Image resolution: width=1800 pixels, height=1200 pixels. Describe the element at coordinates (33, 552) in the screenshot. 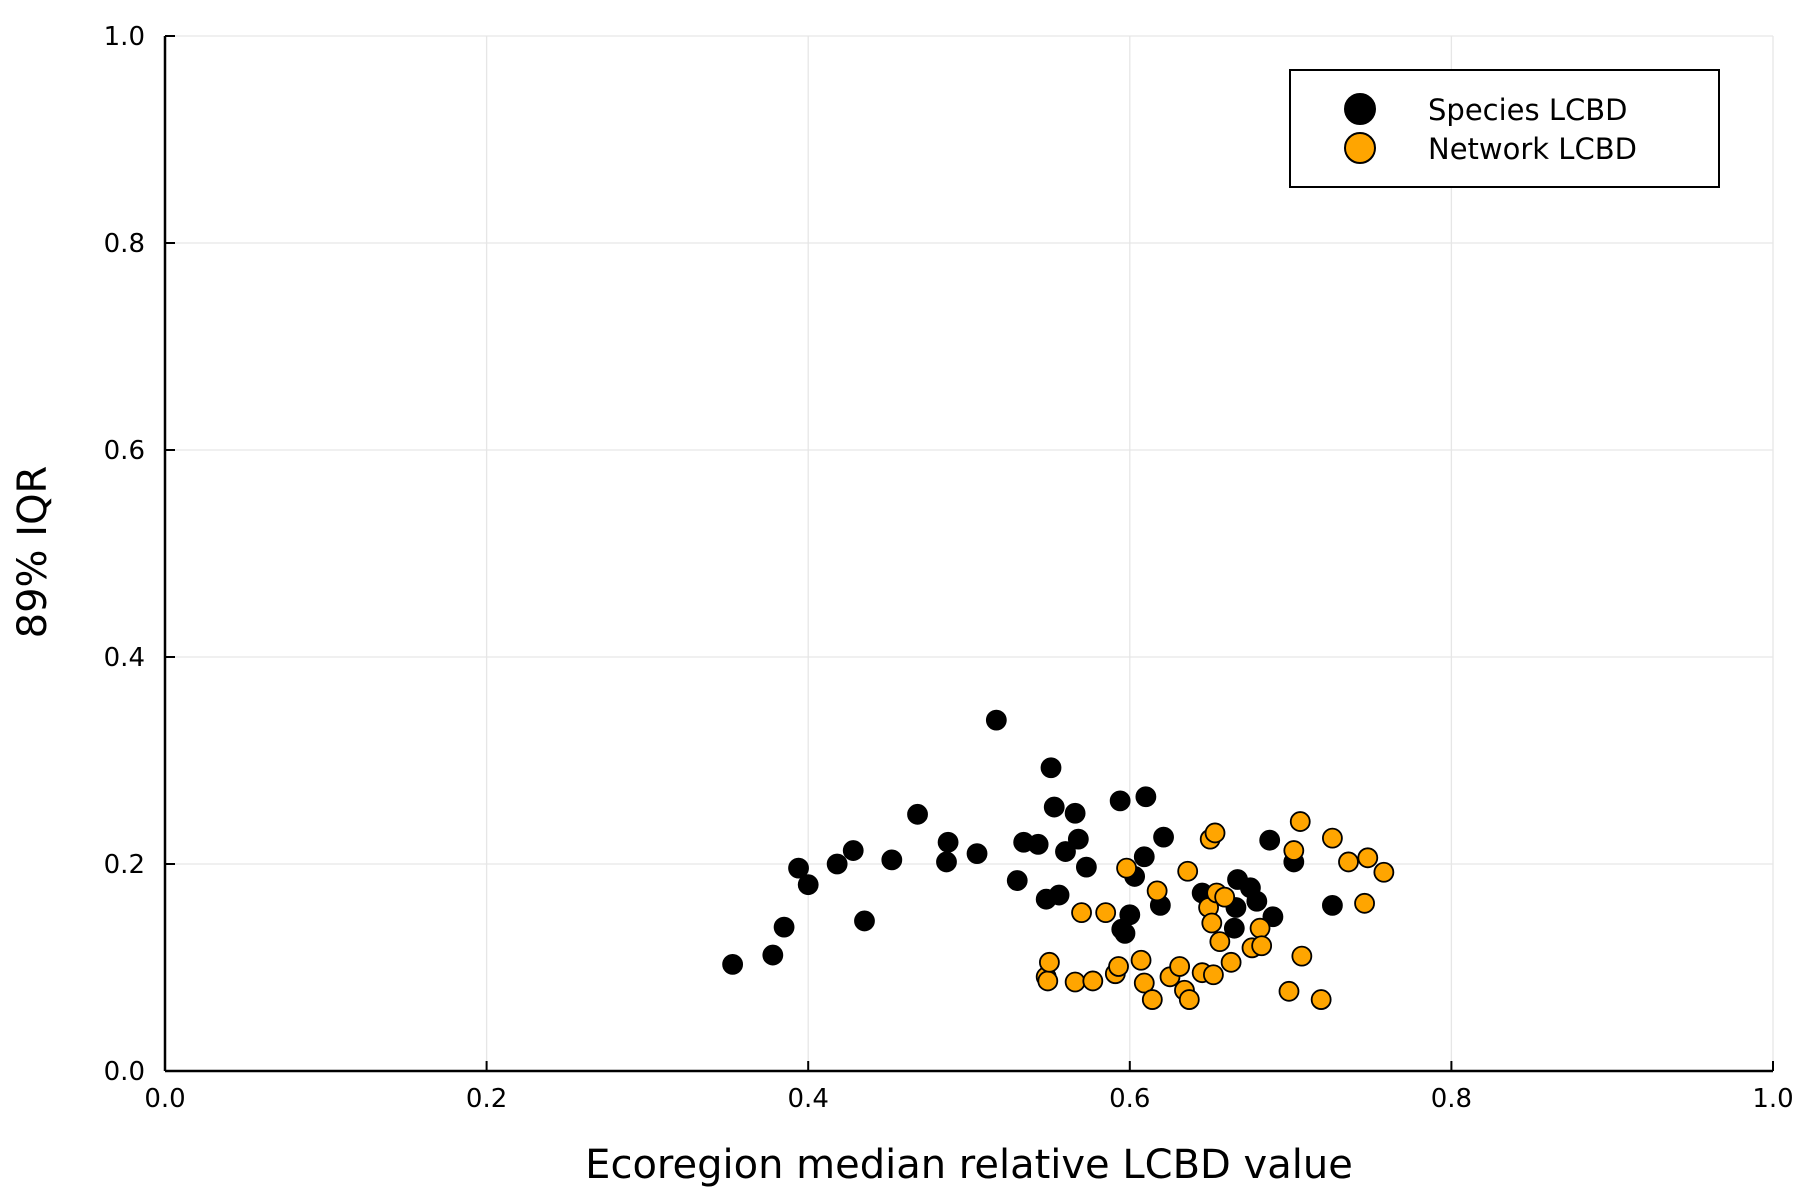

I see `y-axis-title: 89% IQR` at that location.